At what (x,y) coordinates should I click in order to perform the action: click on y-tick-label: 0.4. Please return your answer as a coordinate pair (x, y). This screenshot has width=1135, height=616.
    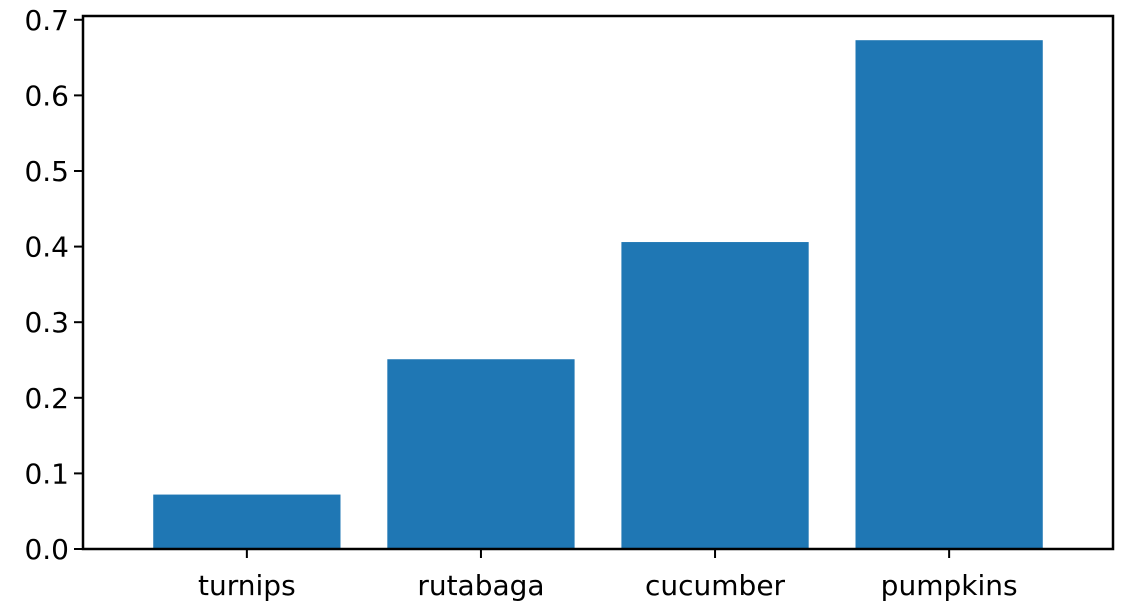
    Looking at the image, I should click on (46, 247).